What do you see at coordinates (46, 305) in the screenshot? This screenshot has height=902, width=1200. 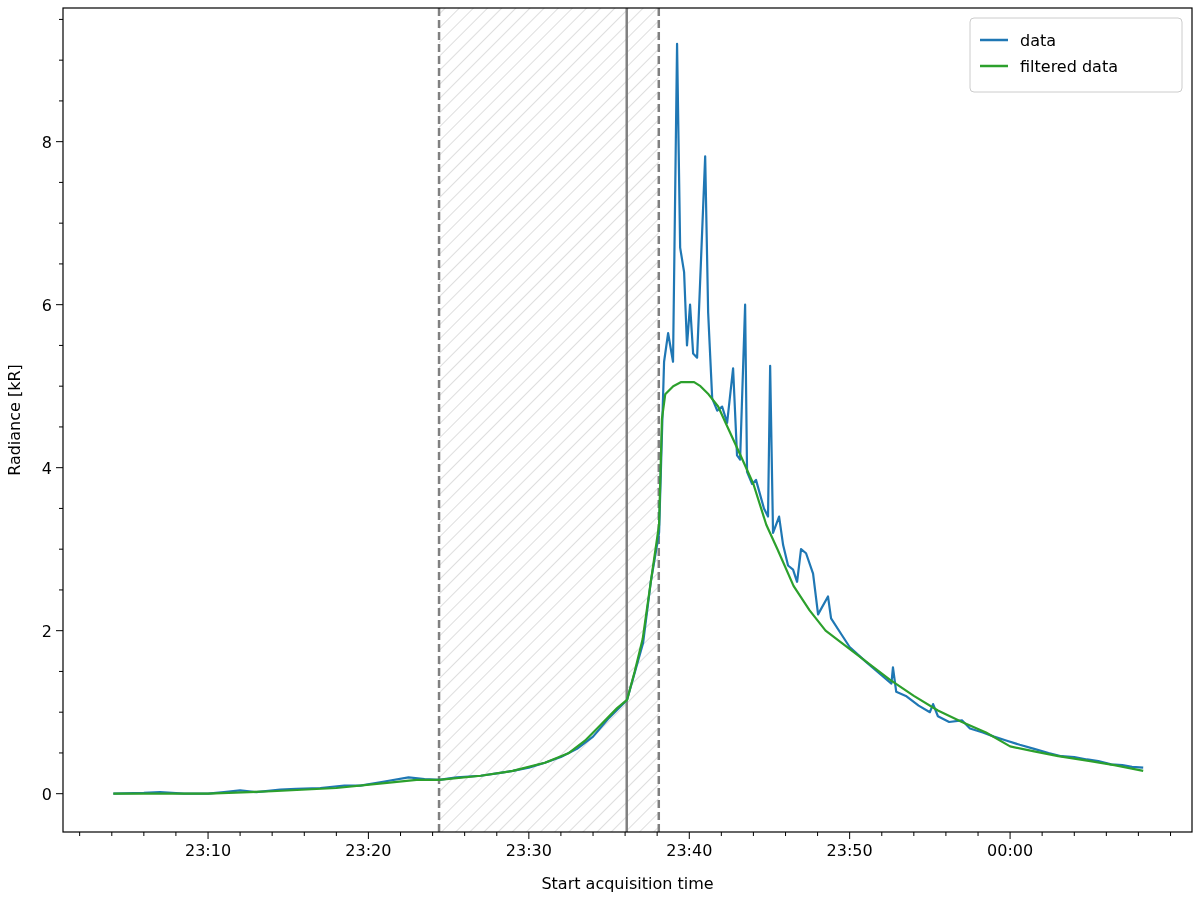 I see `y-tick-label: 6` at bounding box center [46, 305].